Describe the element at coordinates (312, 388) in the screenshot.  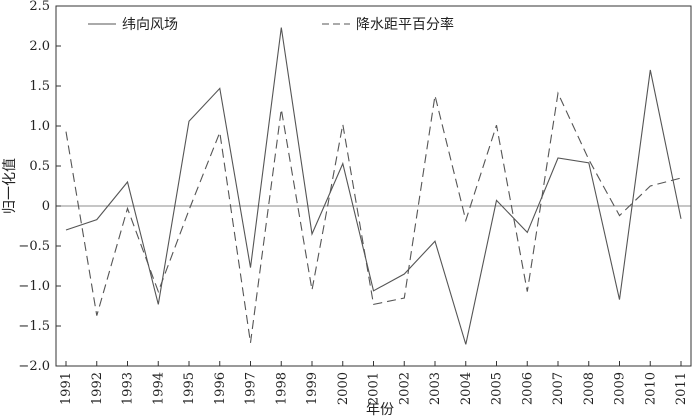
I see `x-tick-label: 1999` at that location.